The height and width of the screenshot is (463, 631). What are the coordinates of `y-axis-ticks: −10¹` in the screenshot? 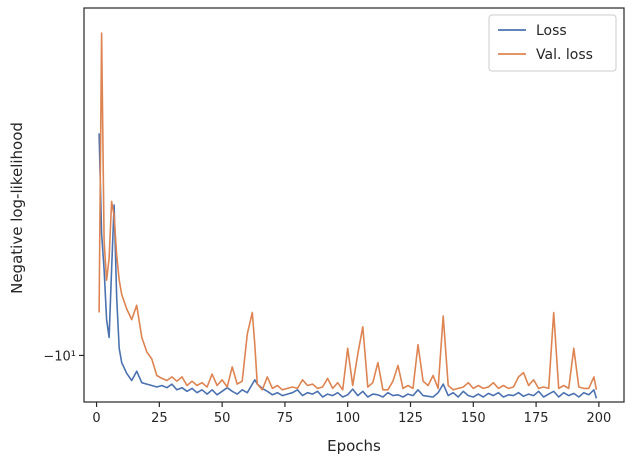 It's located at (63, 356).